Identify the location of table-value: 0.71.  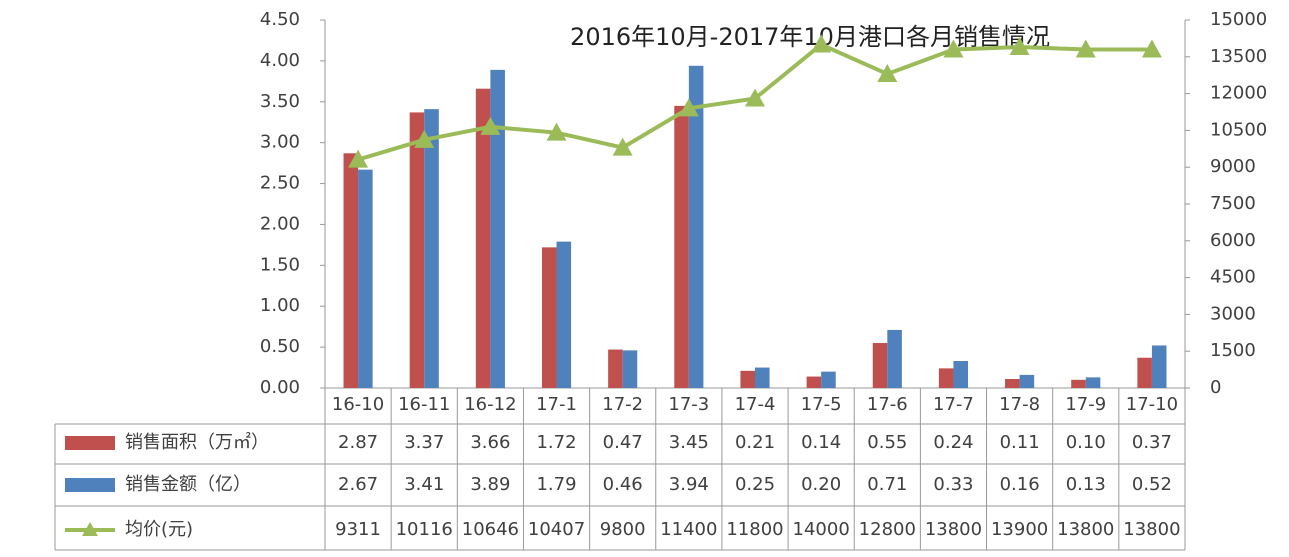
(887, 484).